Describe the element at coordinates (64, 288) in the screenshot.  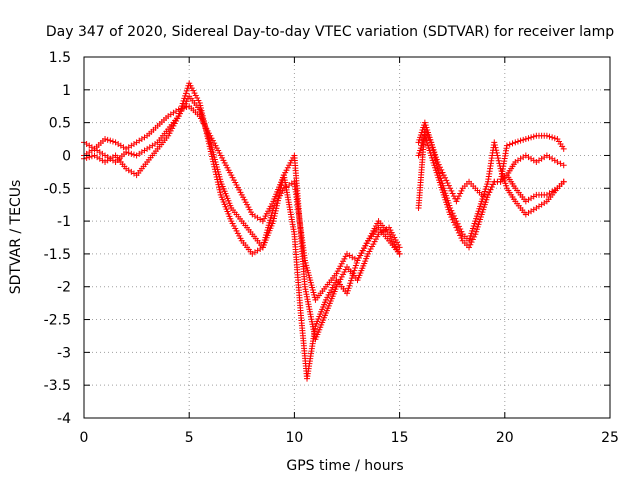
I see `y-tick-label: -2` at that location.